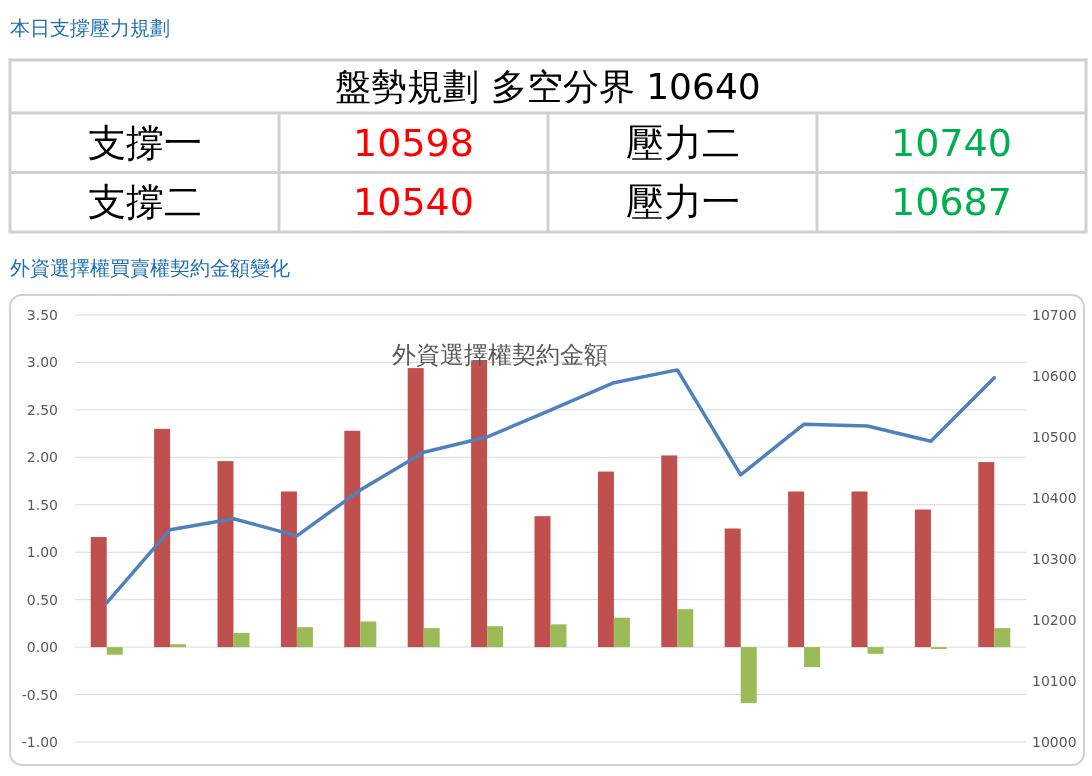 The height and width of the screenshot is (776, 1092). I want to click on y2-tick-label: 10600, so click(1054, 376).